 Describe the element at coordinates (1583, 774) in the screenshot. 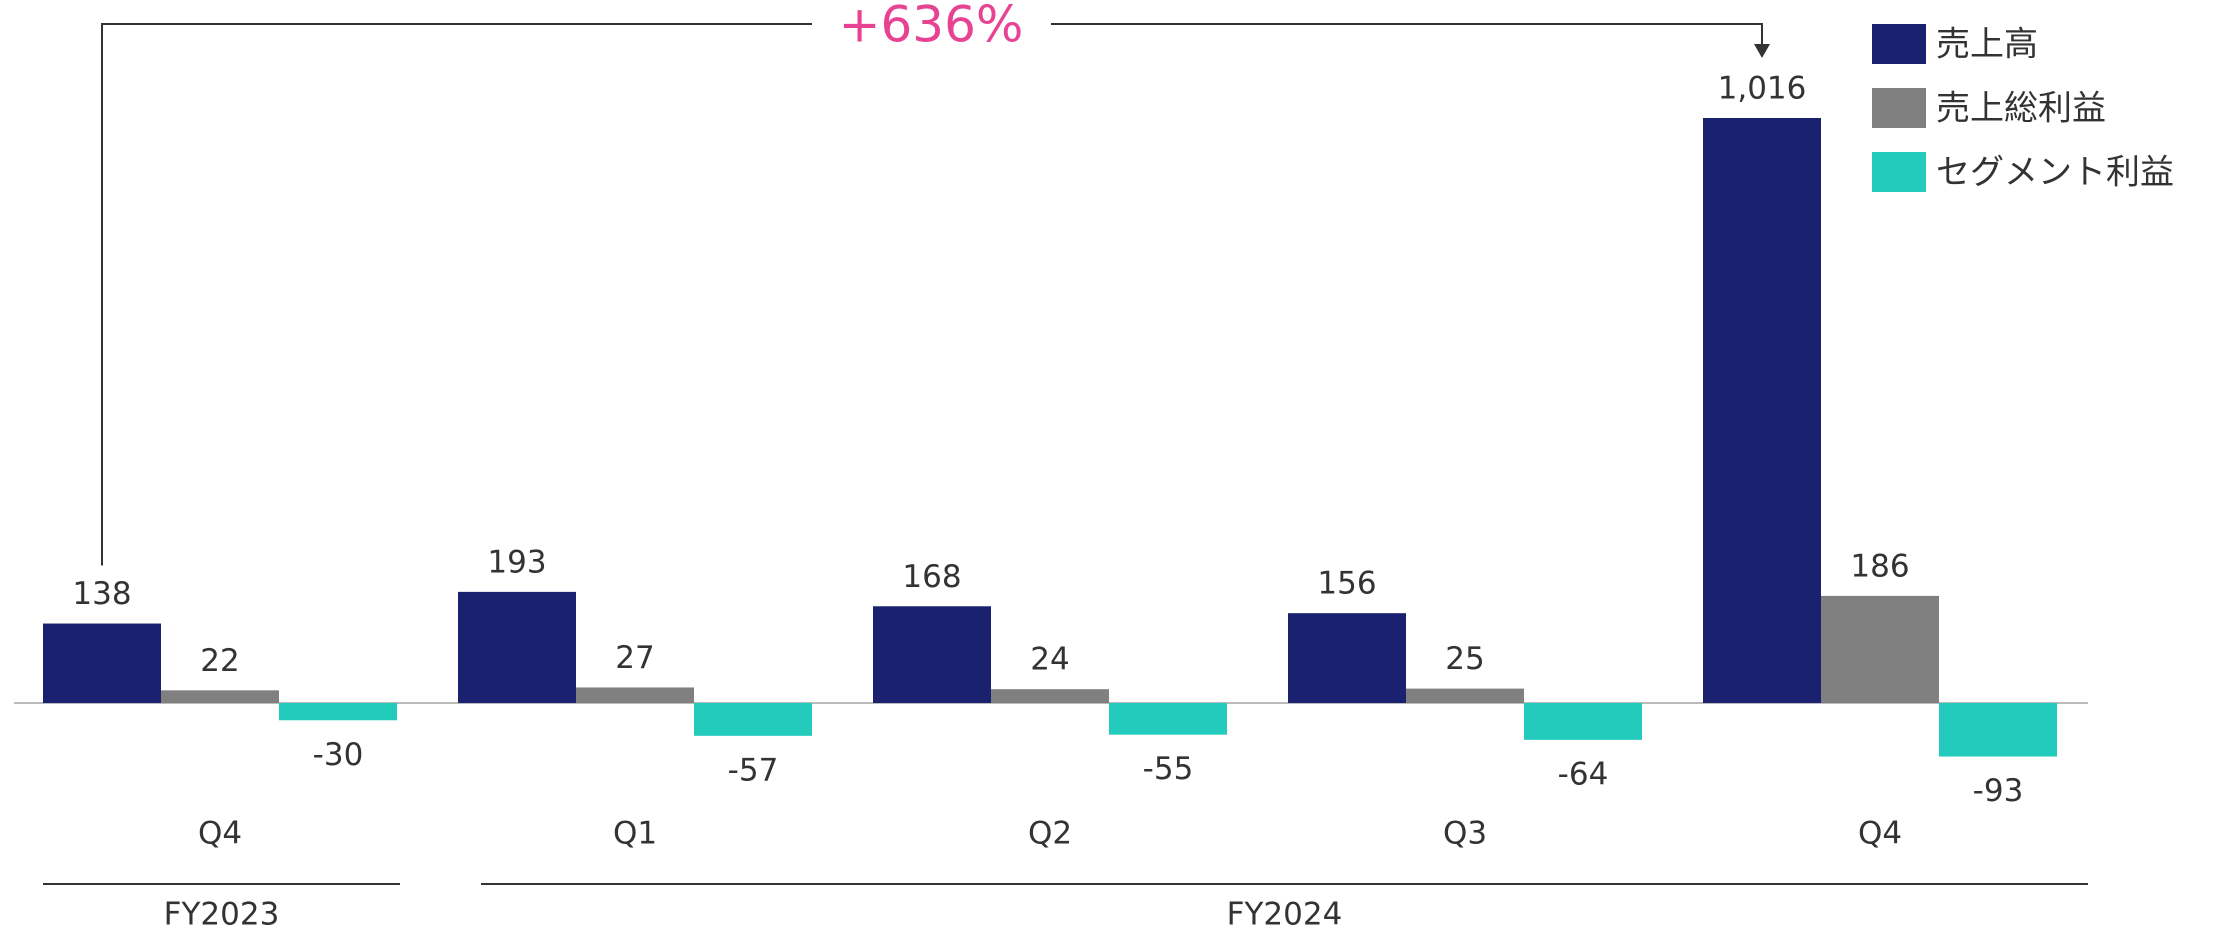

I see `value-label: -64` at that location.